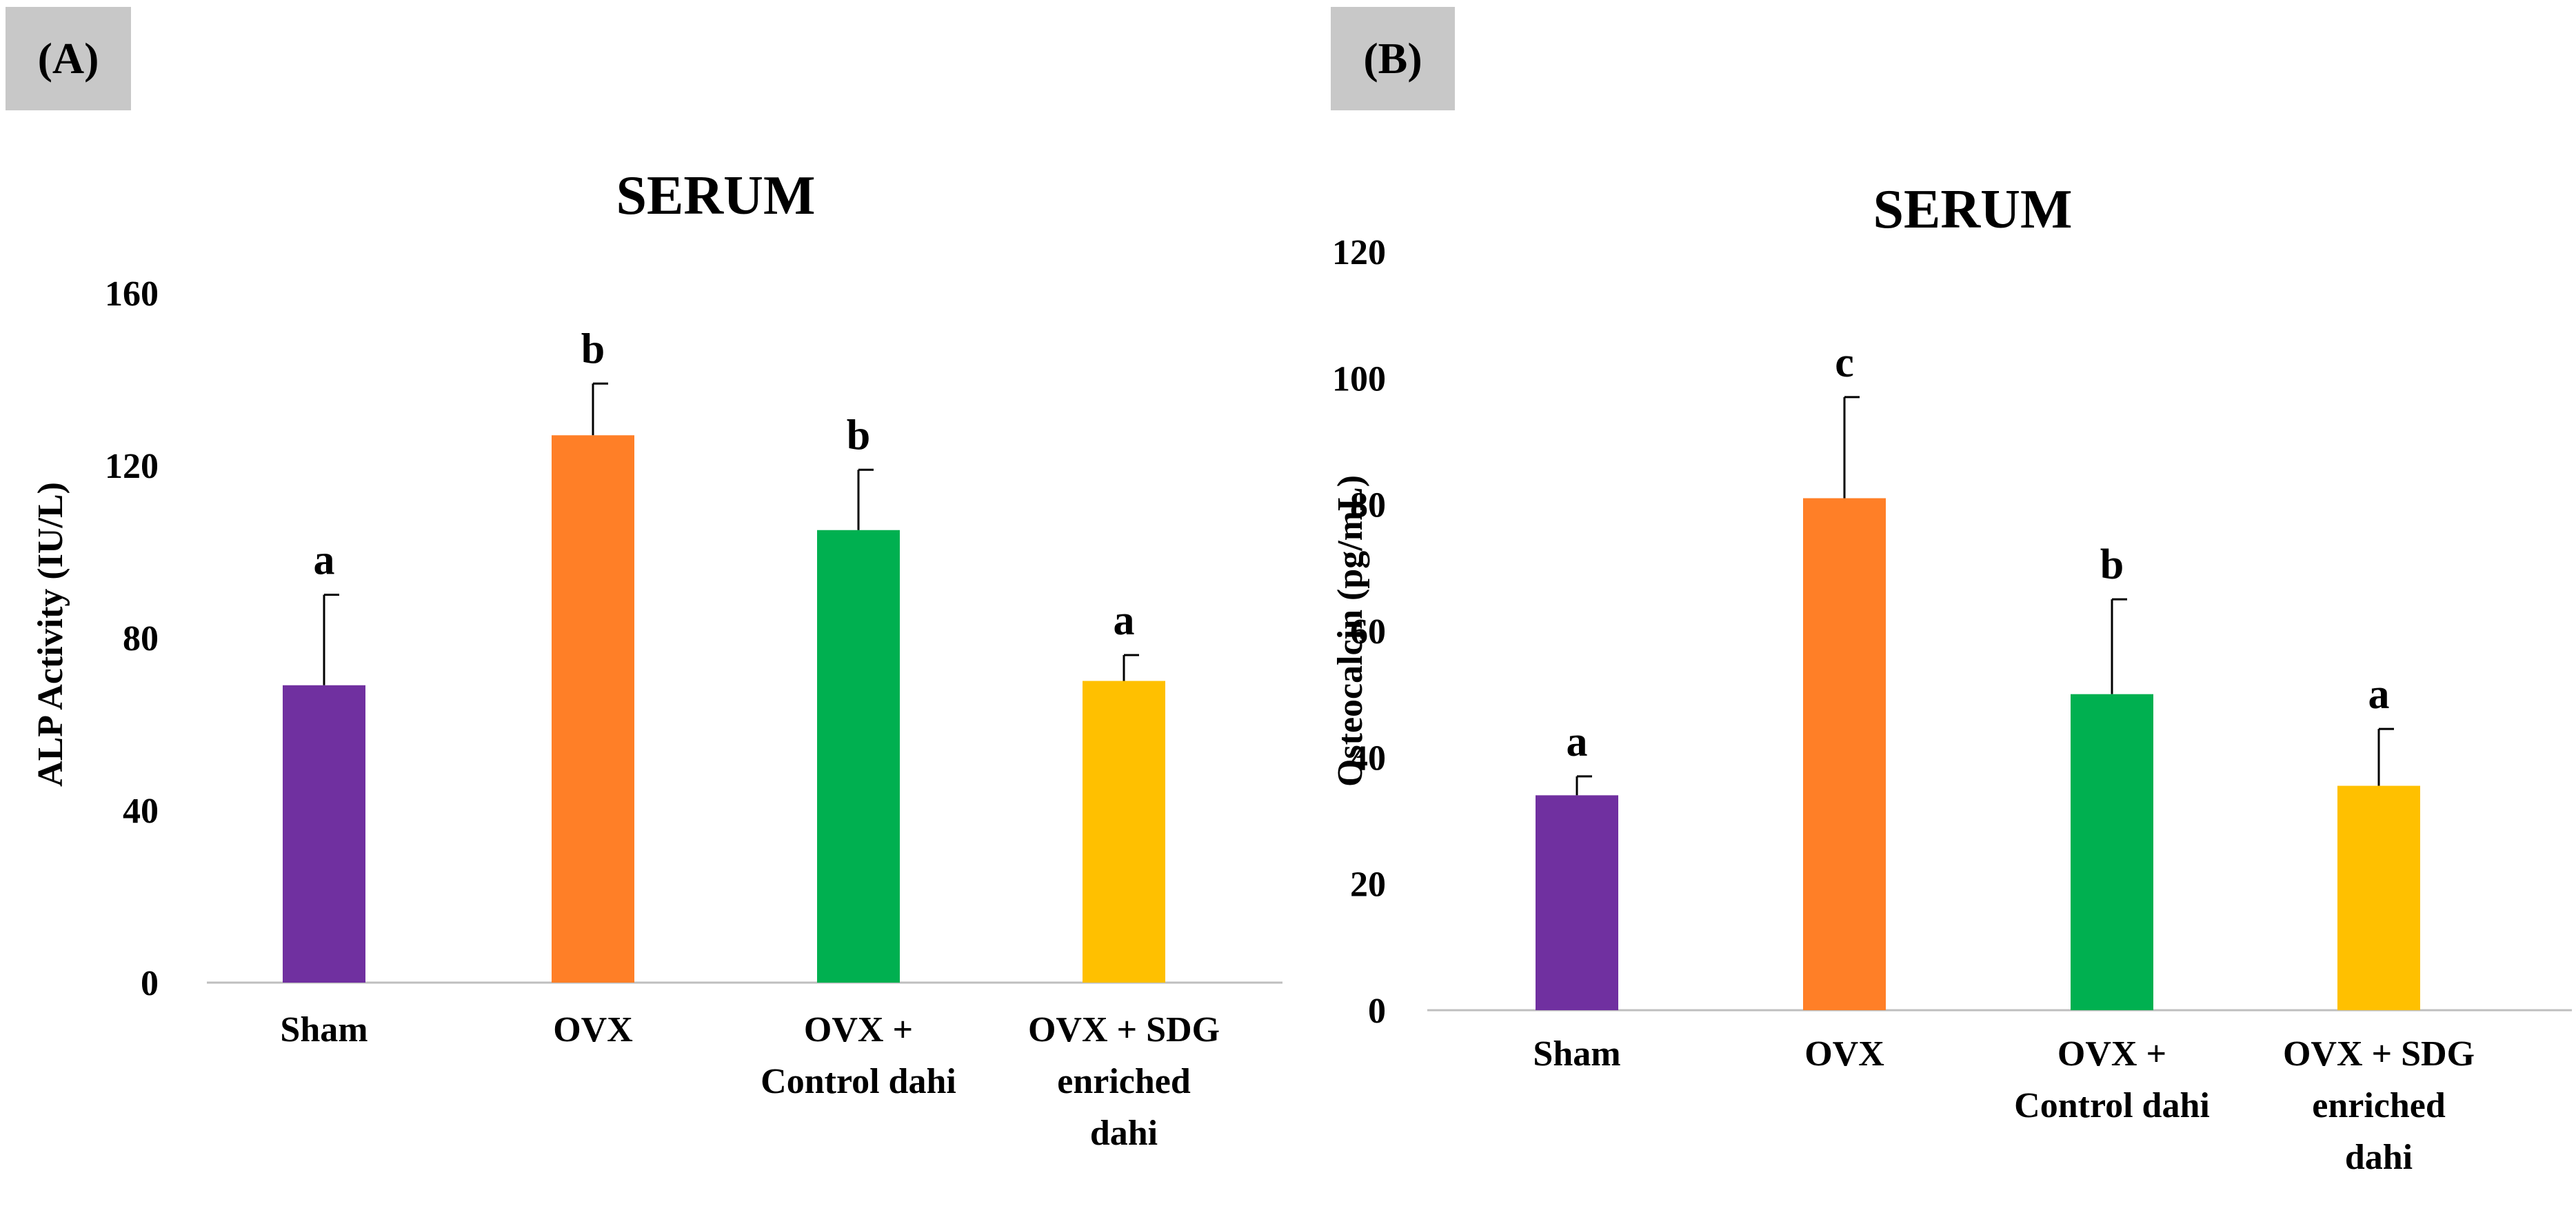 The width and height of the screenshot is (2576, 1215). Describe the element at coordinates (1844, 362) in the screenshot. I see `significance-label: c` at that location.